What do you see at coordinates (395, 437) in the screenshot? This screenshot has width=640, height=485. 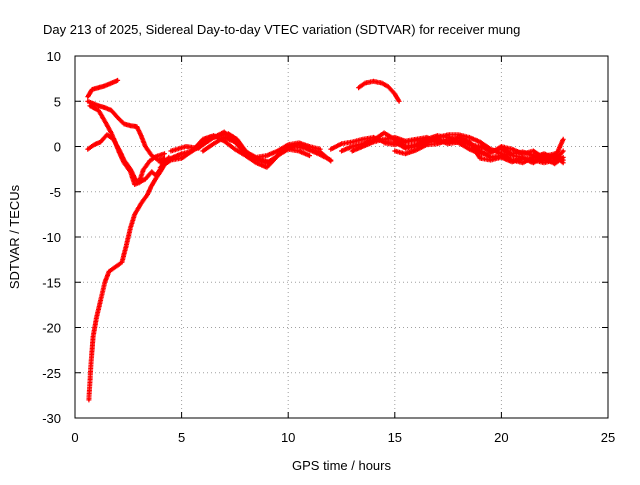 I see `x-tick-label: 15` at bounding box center [395, 437].